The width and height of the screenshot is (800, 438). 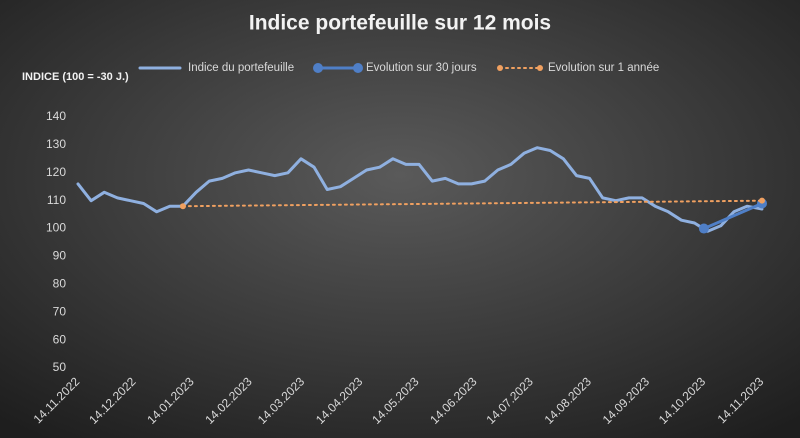 I want to click on y-axis-label: INDICE (100 = -30 J.), so click(x=75, y=77).